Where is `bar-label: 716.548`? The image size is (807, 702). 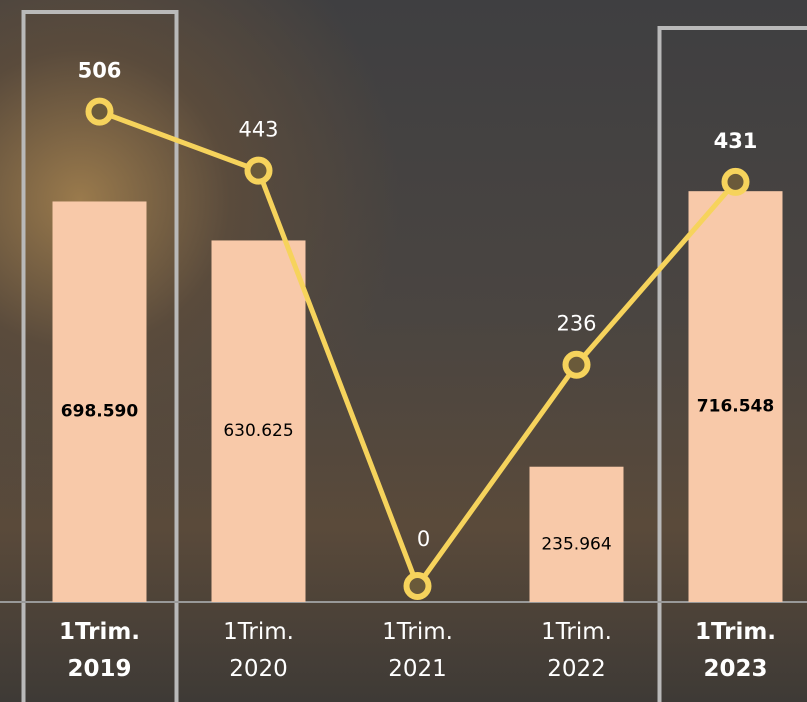 bar-label: 716.548 is located at coordinates (735, 407).